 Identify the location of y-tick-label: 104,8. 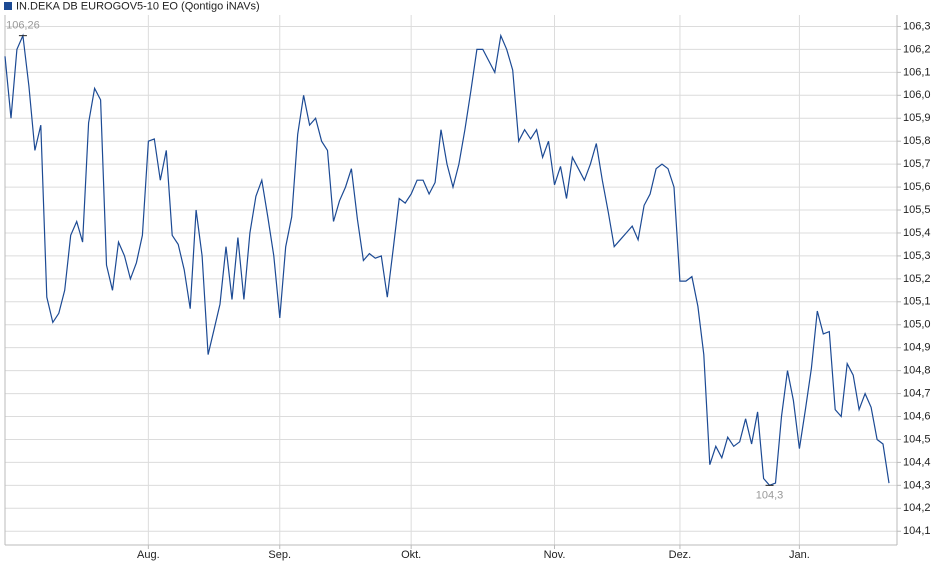
(917, 371).